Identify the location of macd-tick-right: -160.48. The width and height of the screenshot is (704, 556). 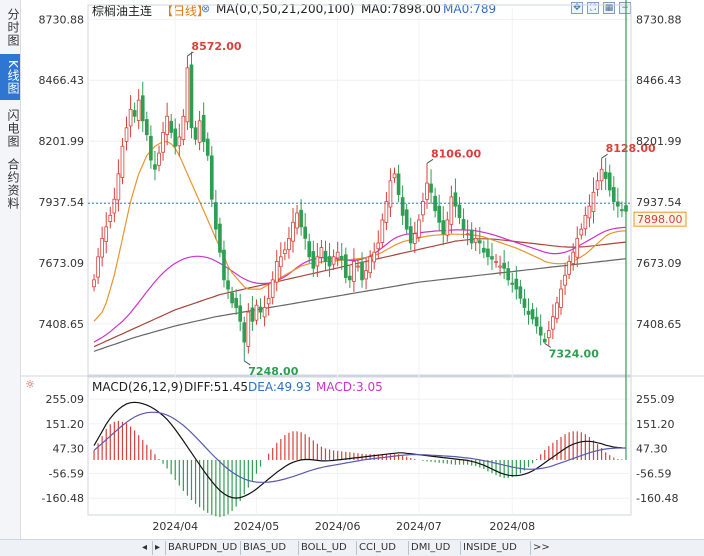
(657, 498).